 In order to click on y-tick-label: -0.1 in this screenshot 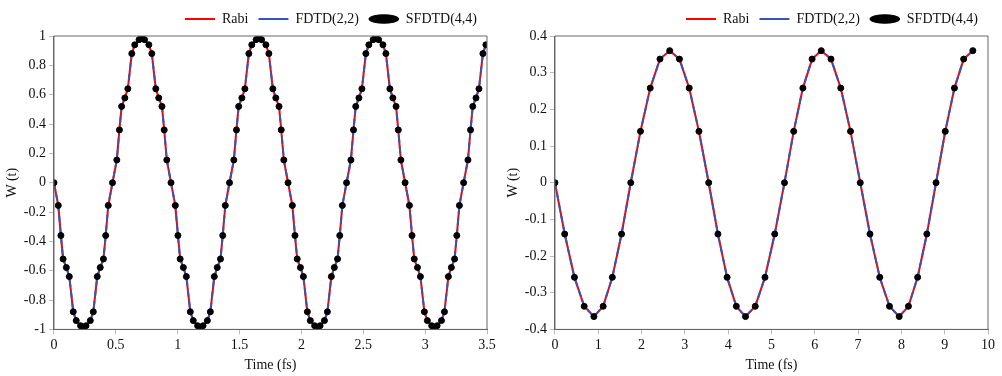, I will do `click(535, 219)`.